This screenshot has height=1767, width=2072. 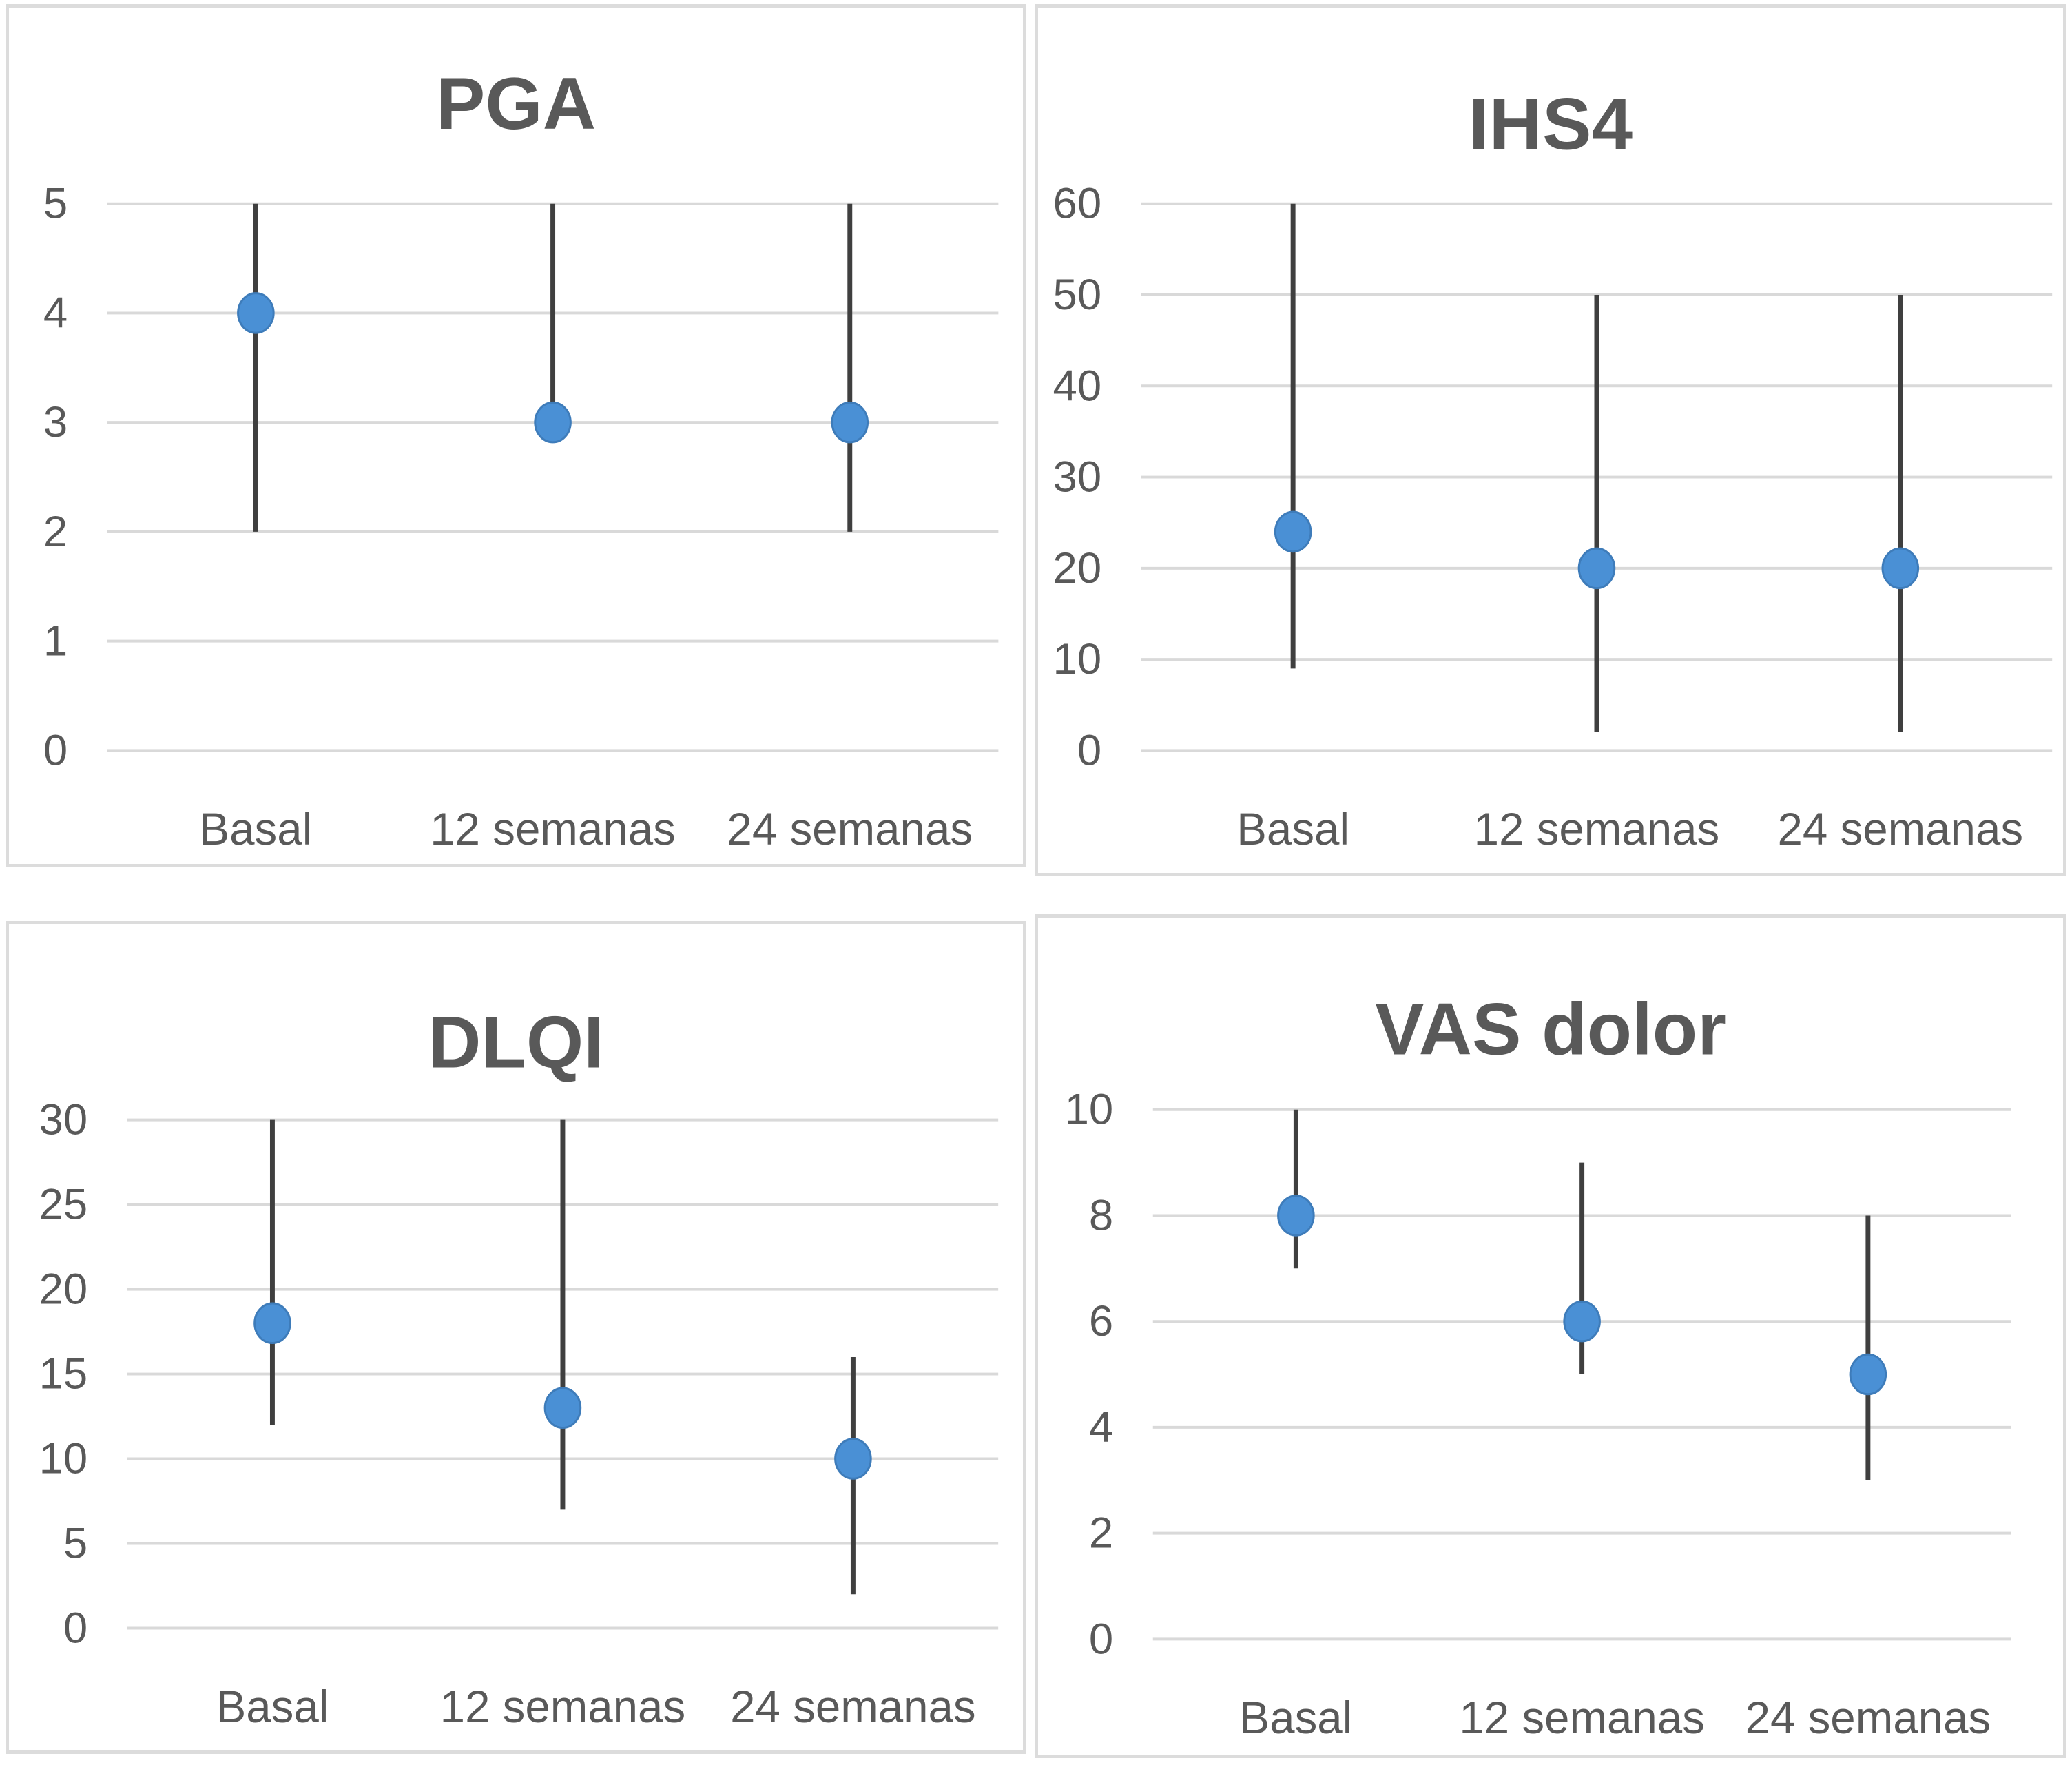 I want to click on y-tick-label: 60, so click(x=1077, y=204).